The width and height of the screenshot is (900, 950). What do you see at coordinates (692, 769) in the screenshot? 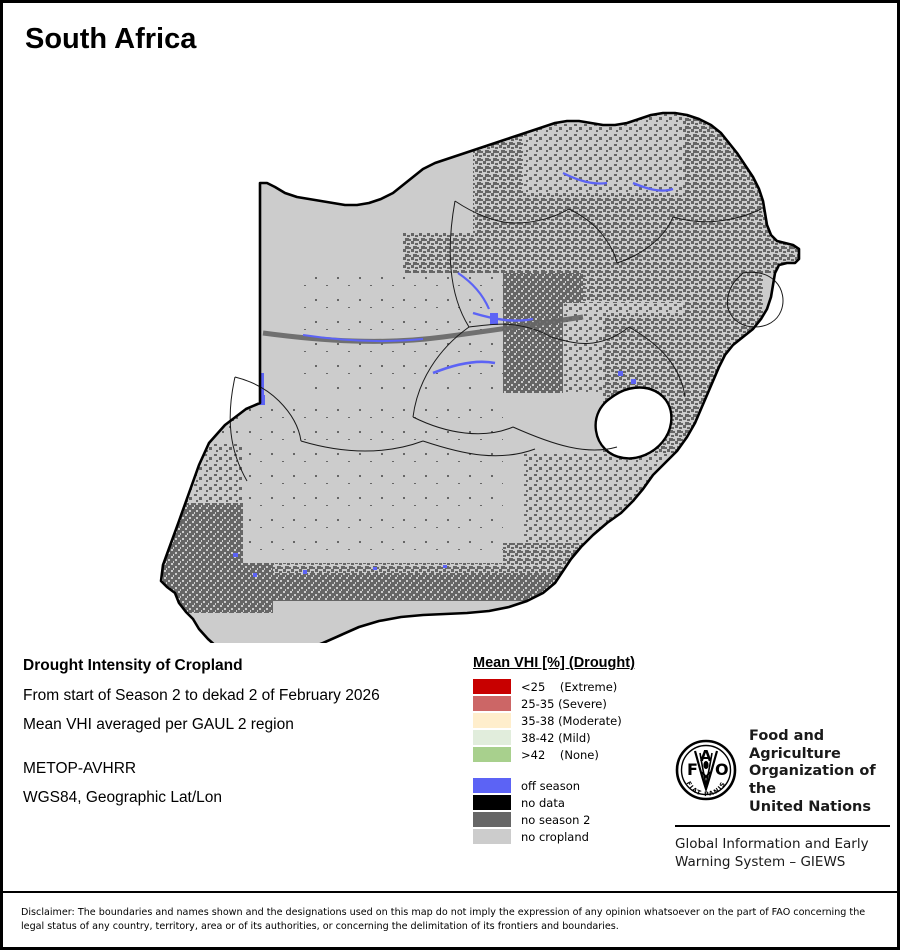
I see `svg-text: F` at bounding box center [692, 769].